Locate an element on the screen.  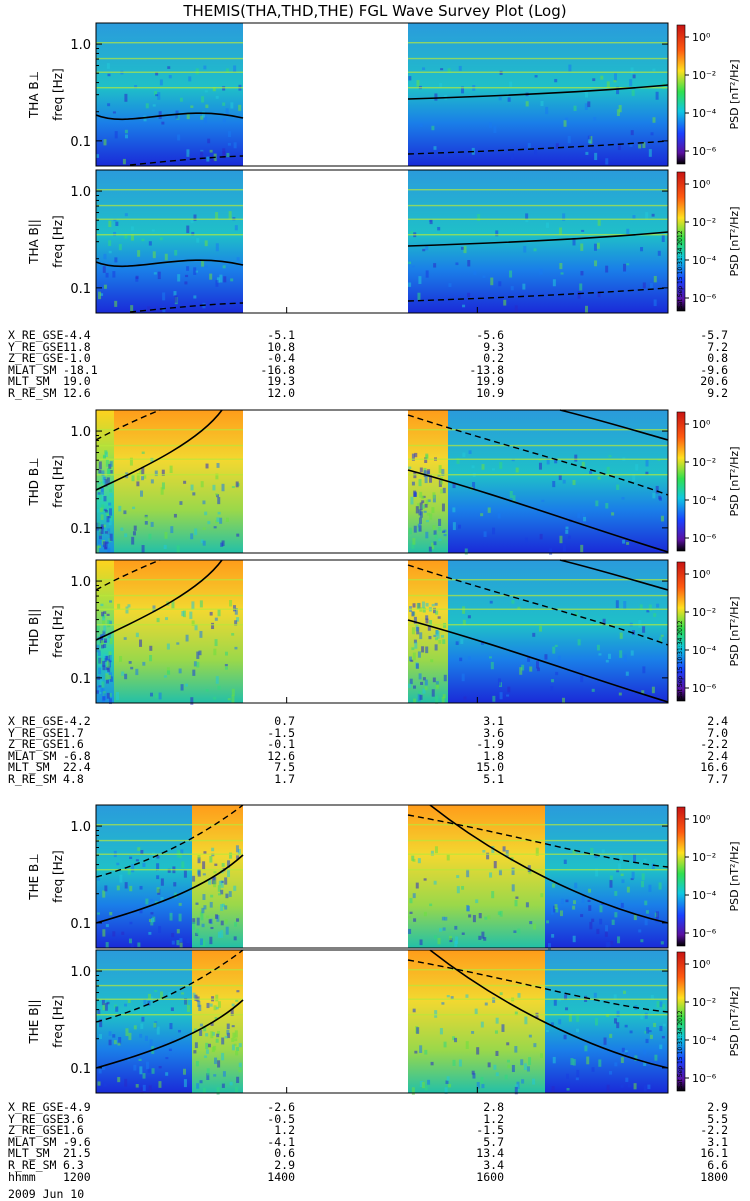
ephemeris-label: hhmm is located at coordinates (22, 1176).